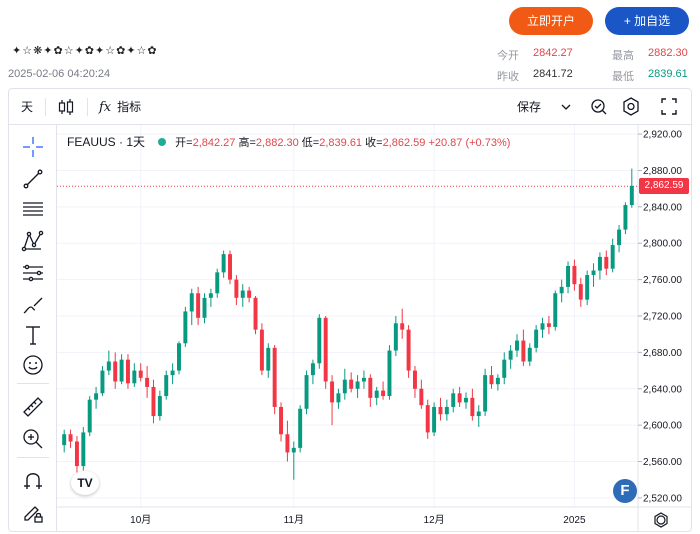  Describe the element at coordinates (623, 56) in the screenshot. I see `stat-high-label: 最高` at that location.